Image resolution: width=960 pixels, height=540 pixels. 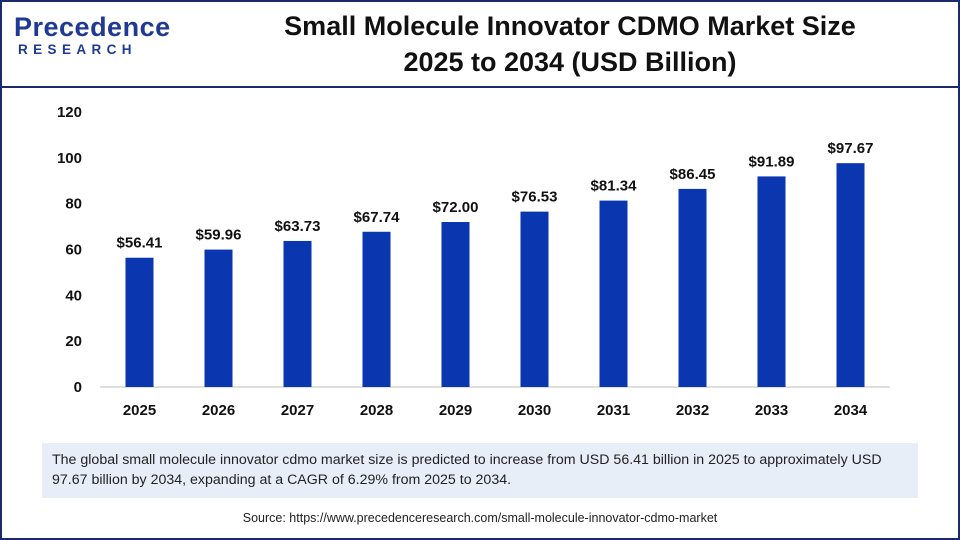 I want to click on brand-logo: Precedence RESEARCH, so click(x=94, y=42).